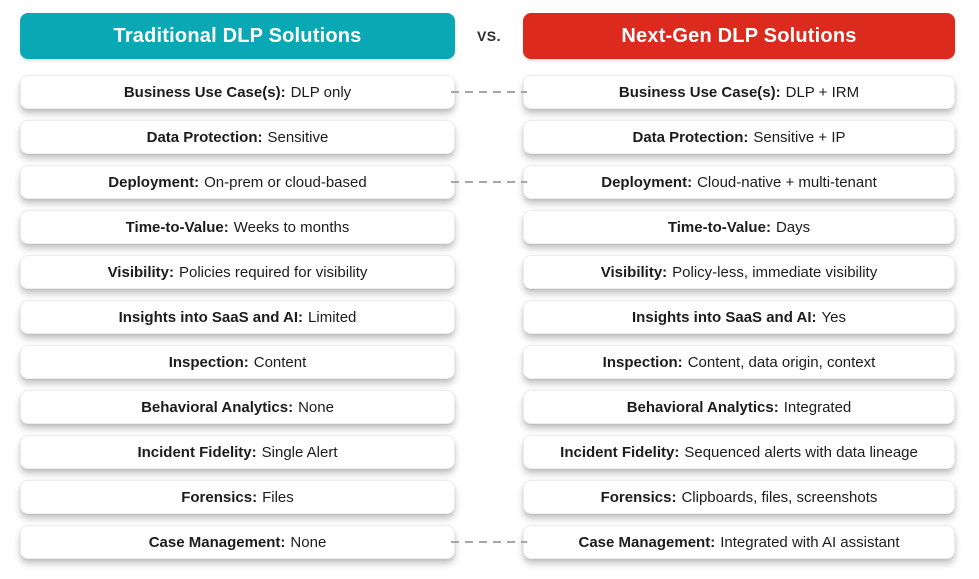  I want to click on row-value: DLP + IRM, so click(822, 92).